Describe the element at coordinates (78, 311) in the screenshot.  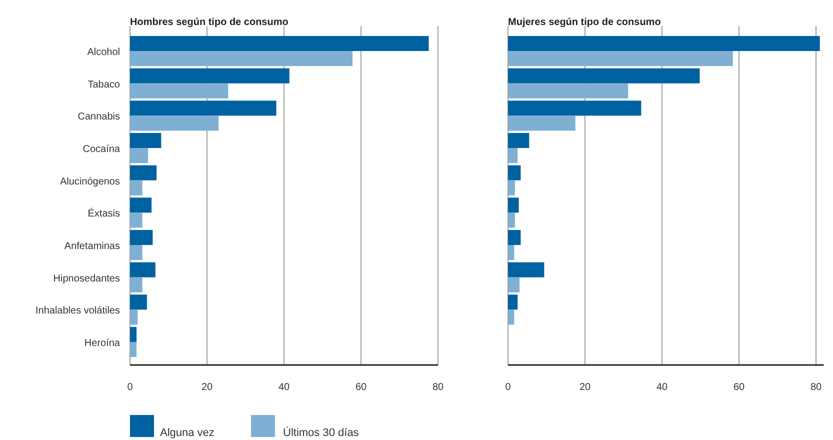
I see `y-tick-label: Inhalables volátiles` at that location.